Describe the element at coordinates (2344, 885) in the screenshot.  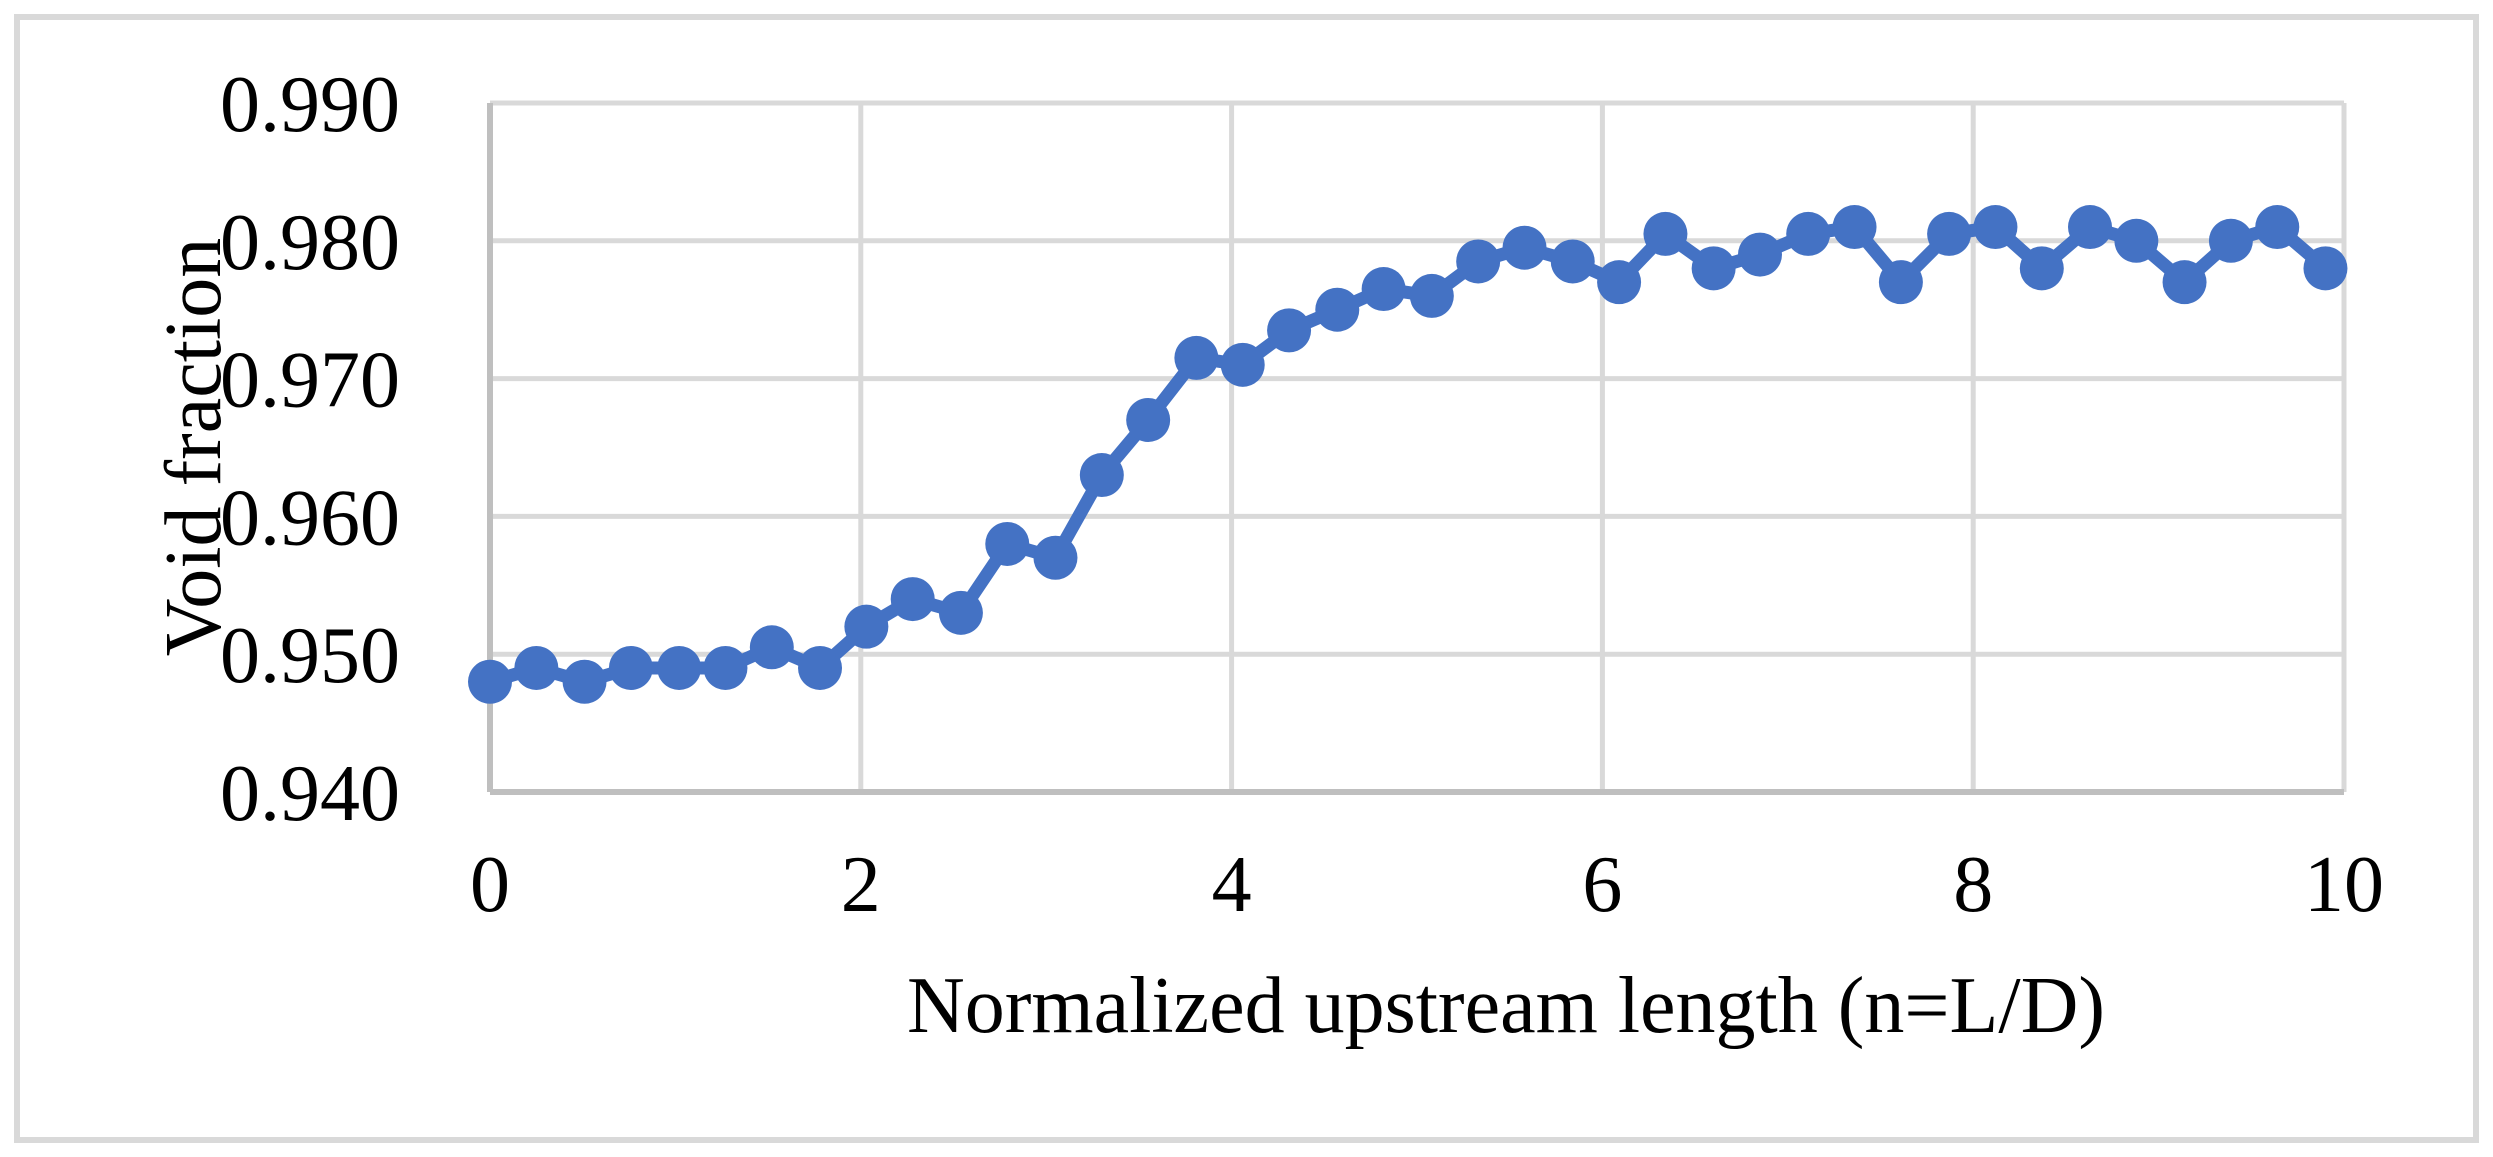
I see `x-tick-label: 10` at that location.